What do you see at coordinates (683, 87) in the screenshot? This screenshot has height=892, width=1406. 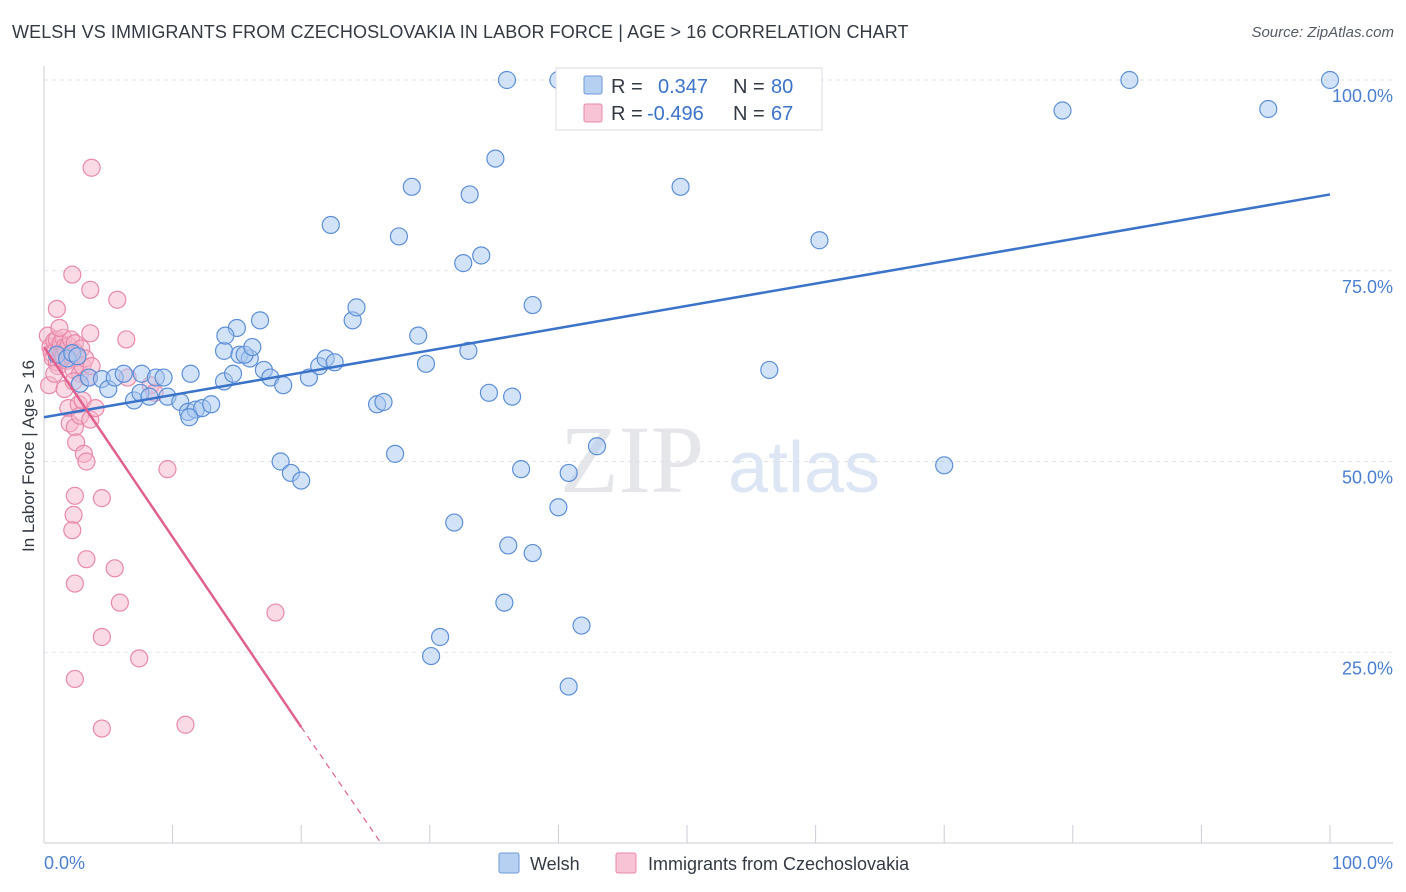 I see `legend-r-value-welsh: 0.347` at bounding box center [683, 87].